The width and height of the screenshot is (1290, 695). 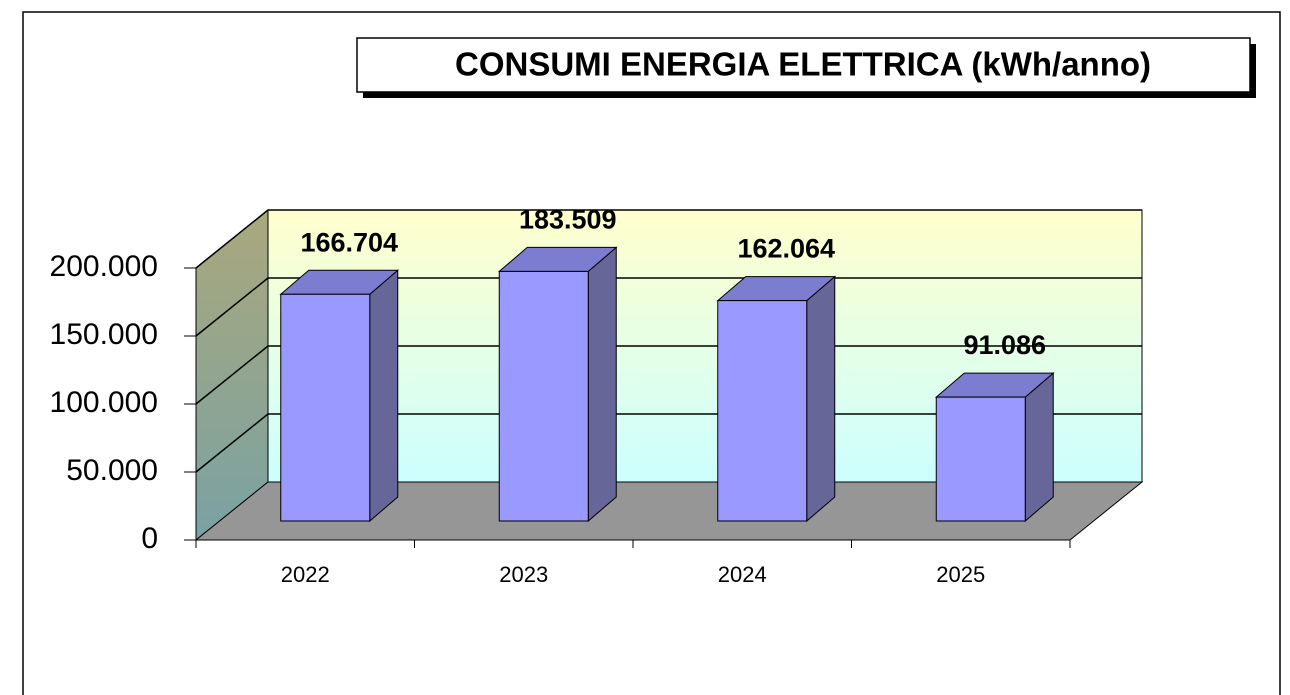 What do you see at coordinates (1004, 345) in the screenshot?
I see `value-label: 91.086` at bounding box center [1004, 345].